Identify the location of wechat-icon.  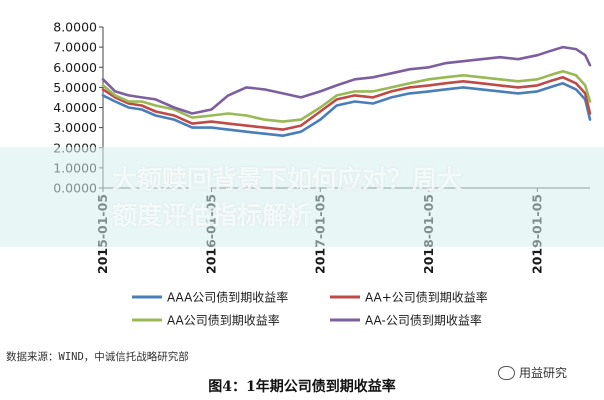
(506, 372).